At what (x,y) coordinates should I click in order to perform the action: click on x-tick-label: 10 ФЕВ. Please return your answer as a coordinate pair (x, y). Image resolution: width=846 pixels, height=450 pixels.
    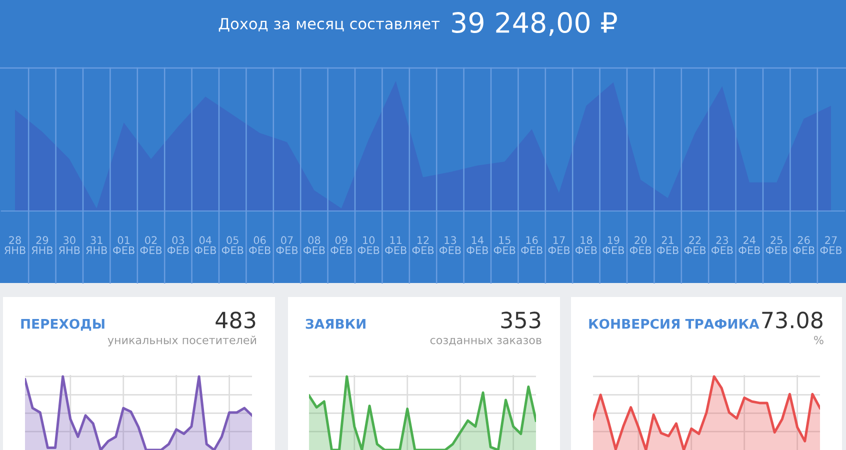
    Looking at the image, I should click on (369, 245).